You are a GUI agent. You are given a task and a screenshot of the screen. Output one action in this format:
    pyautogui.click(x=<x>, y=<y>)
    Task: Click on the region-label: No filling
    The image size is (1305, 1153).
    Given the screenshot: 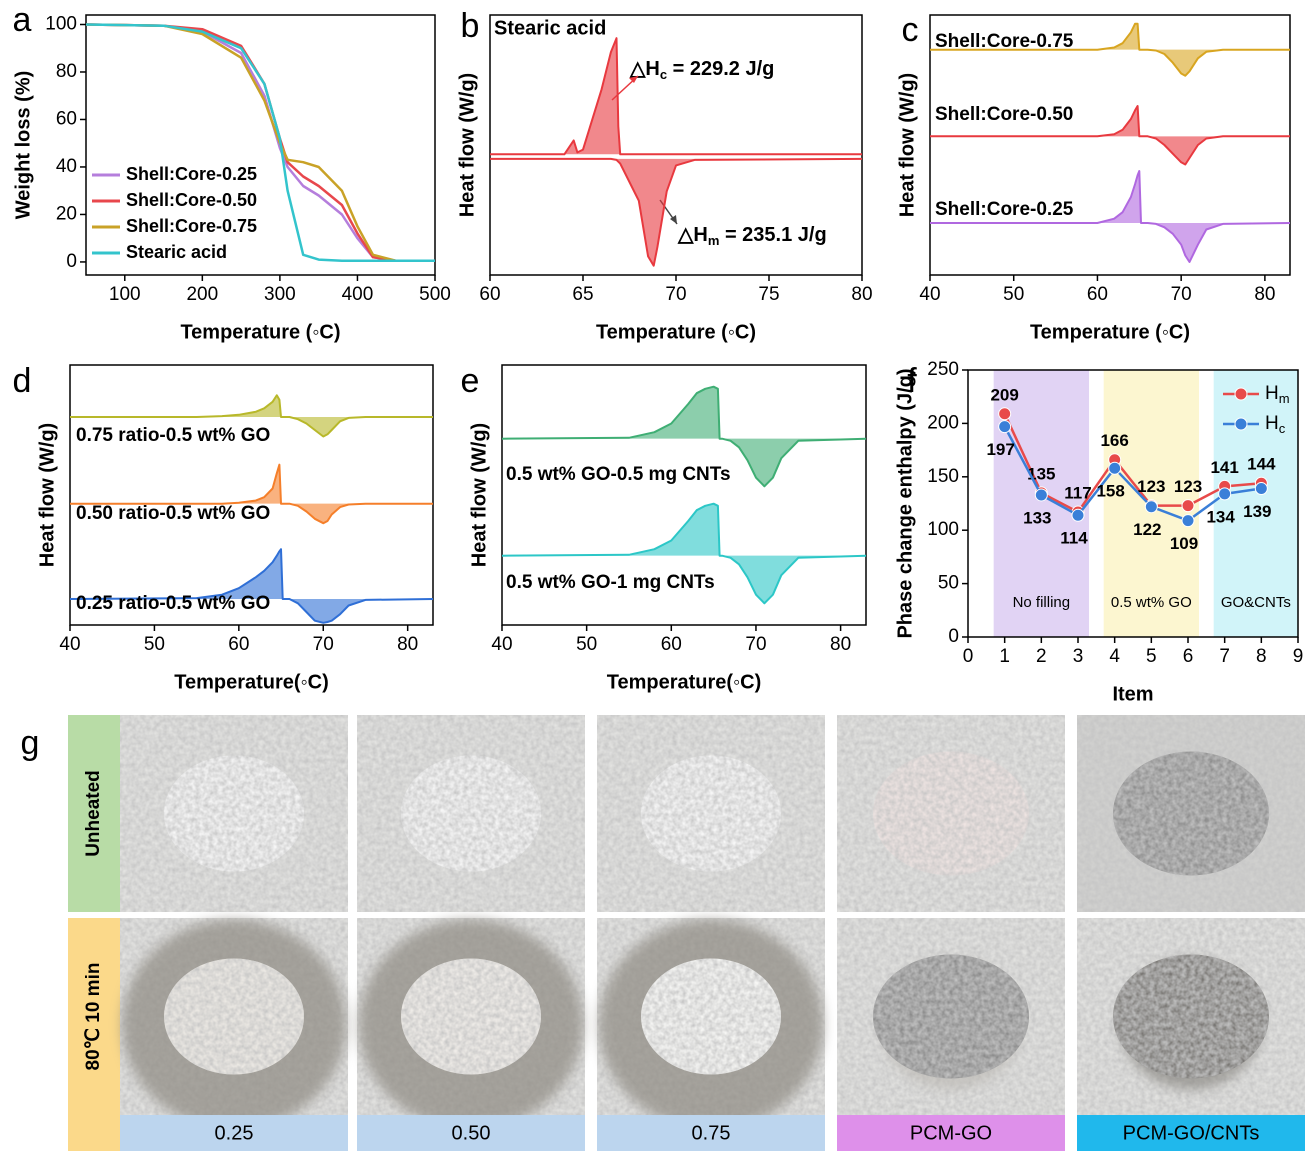 What is the action you would take?
    pyautogui.click(x=1042, y=602)
    